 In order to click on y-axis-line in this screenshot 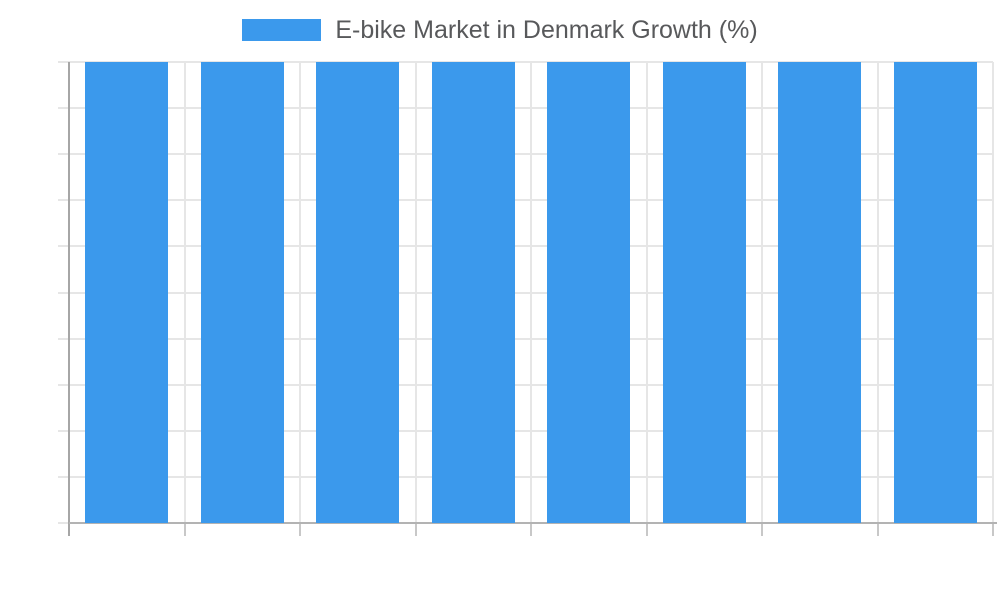, I will do `click(69, 293)`.